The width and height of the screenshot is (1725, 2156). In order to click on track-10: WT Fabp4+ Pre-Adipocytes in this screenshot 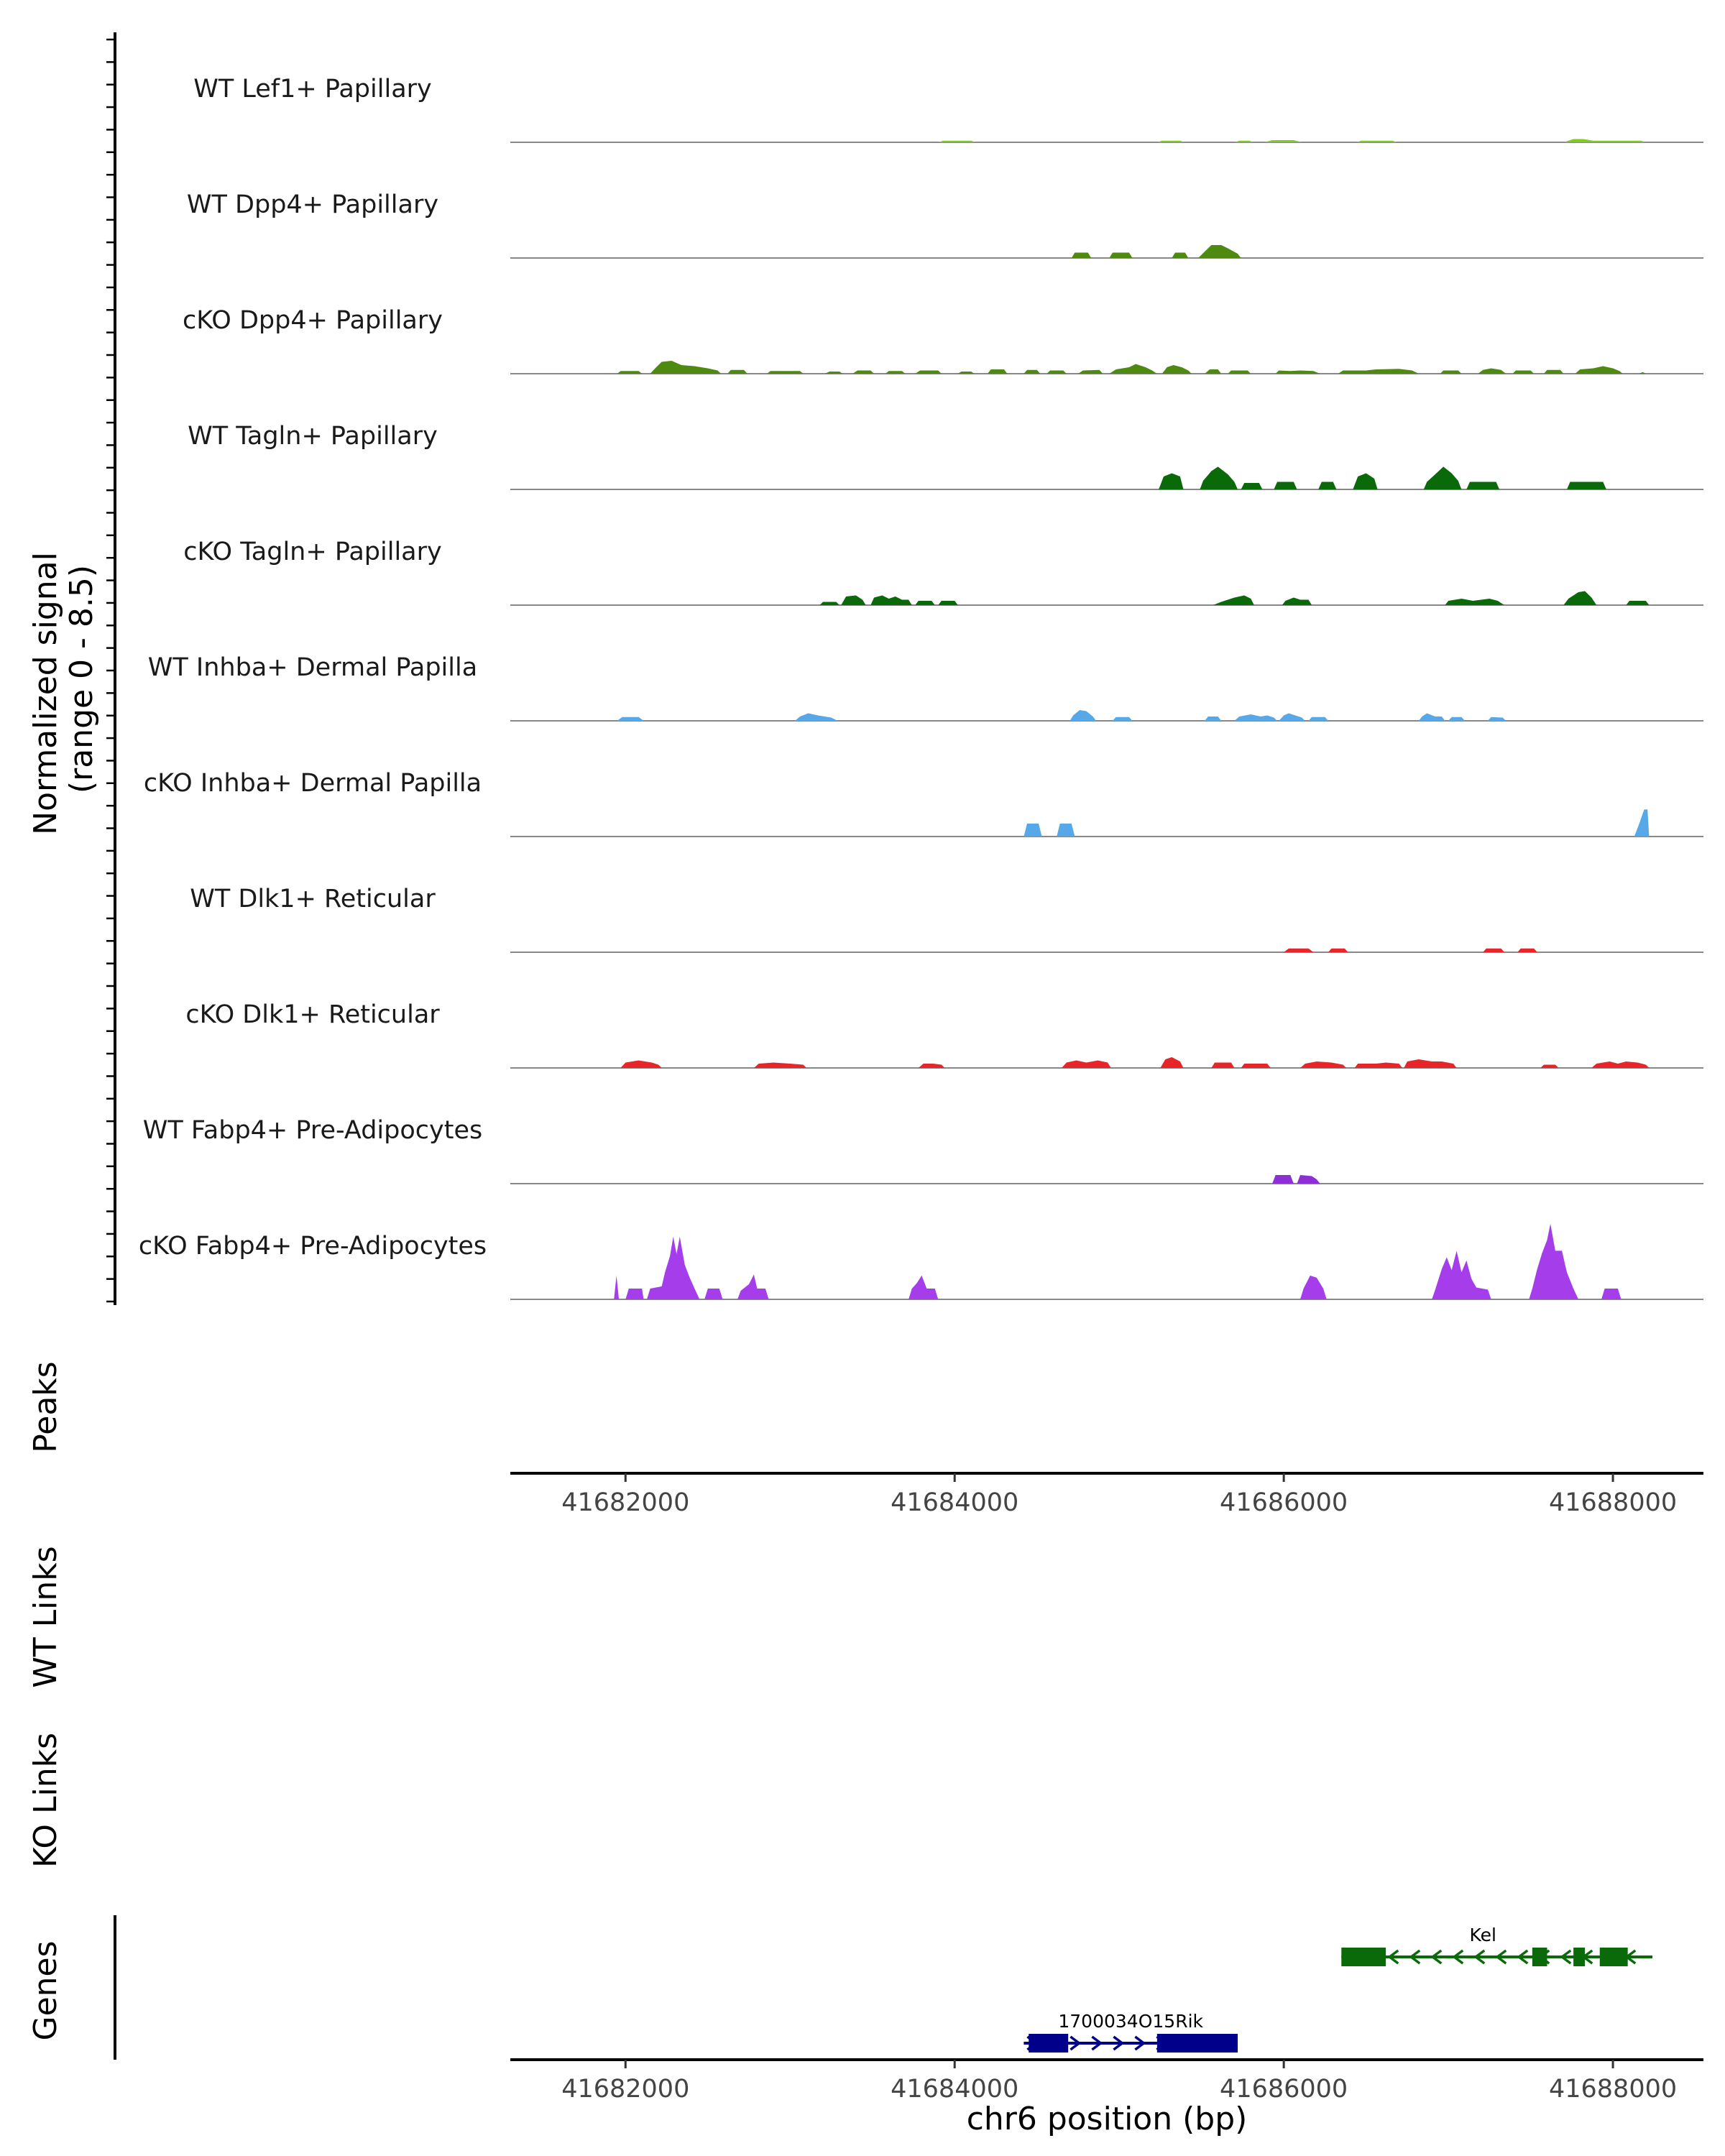, I will do `click(923, 1150)`.